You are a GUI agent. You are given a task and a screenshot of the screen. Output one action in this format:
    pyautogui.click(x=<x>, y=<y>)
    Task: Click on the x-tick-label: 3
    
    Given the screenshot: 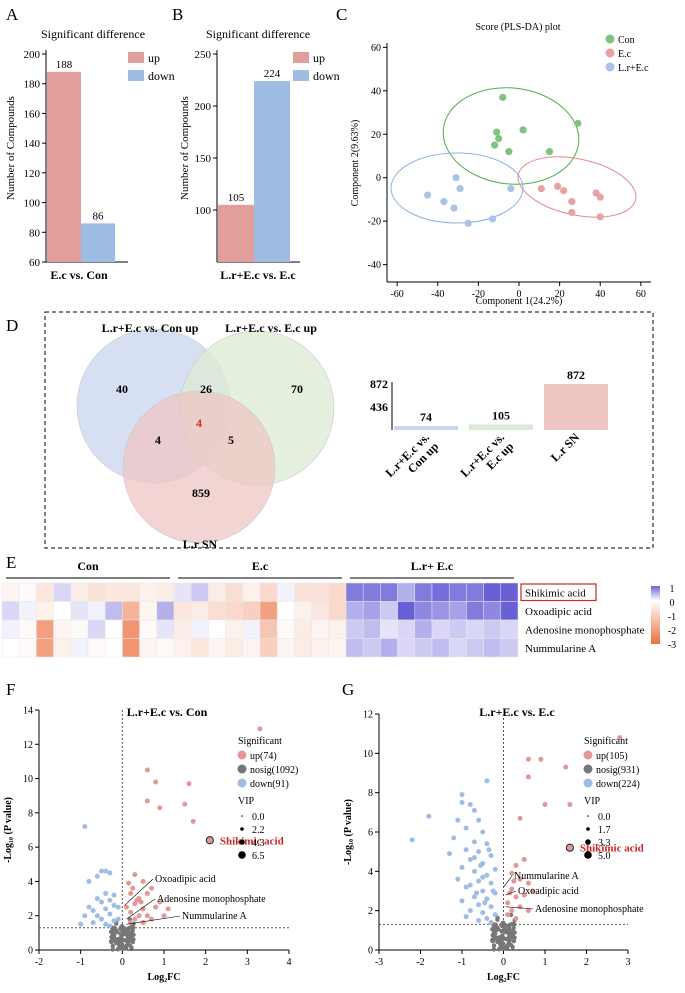 What is the action you would take?
    pyautogui.click(x=628, y=962)
    